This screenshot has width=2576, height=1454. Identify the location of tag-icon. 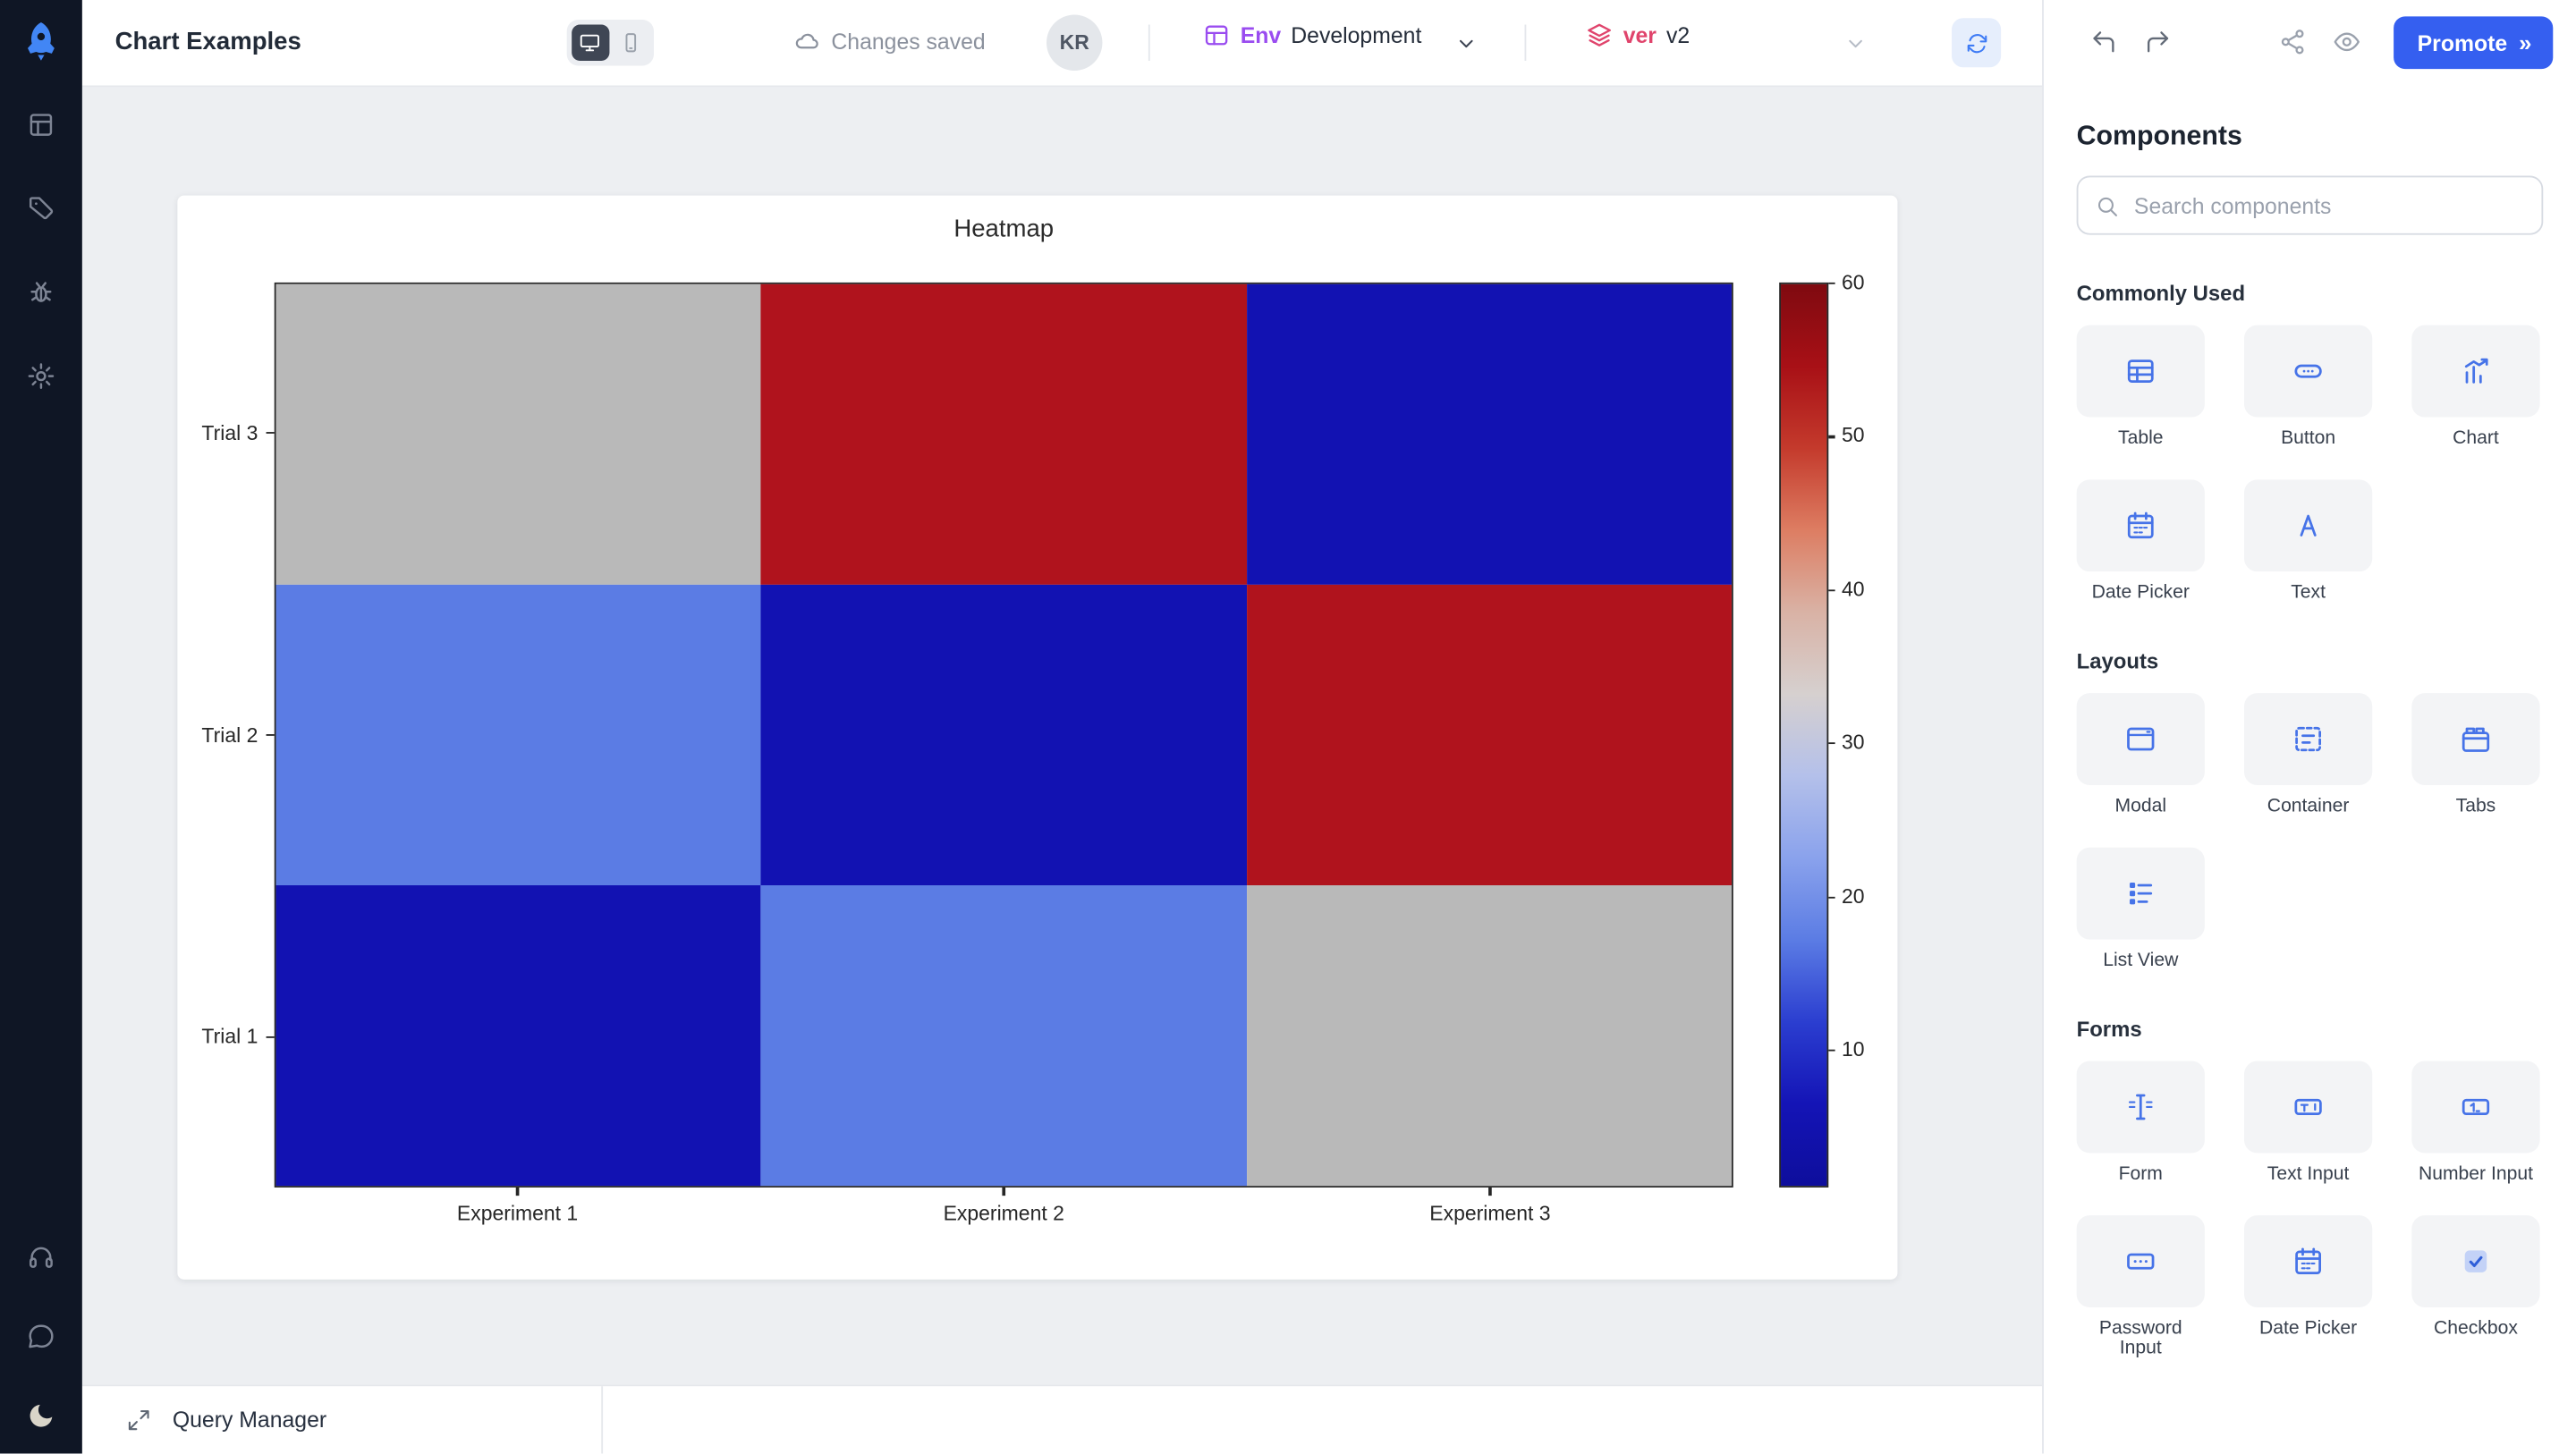
(40, 209).